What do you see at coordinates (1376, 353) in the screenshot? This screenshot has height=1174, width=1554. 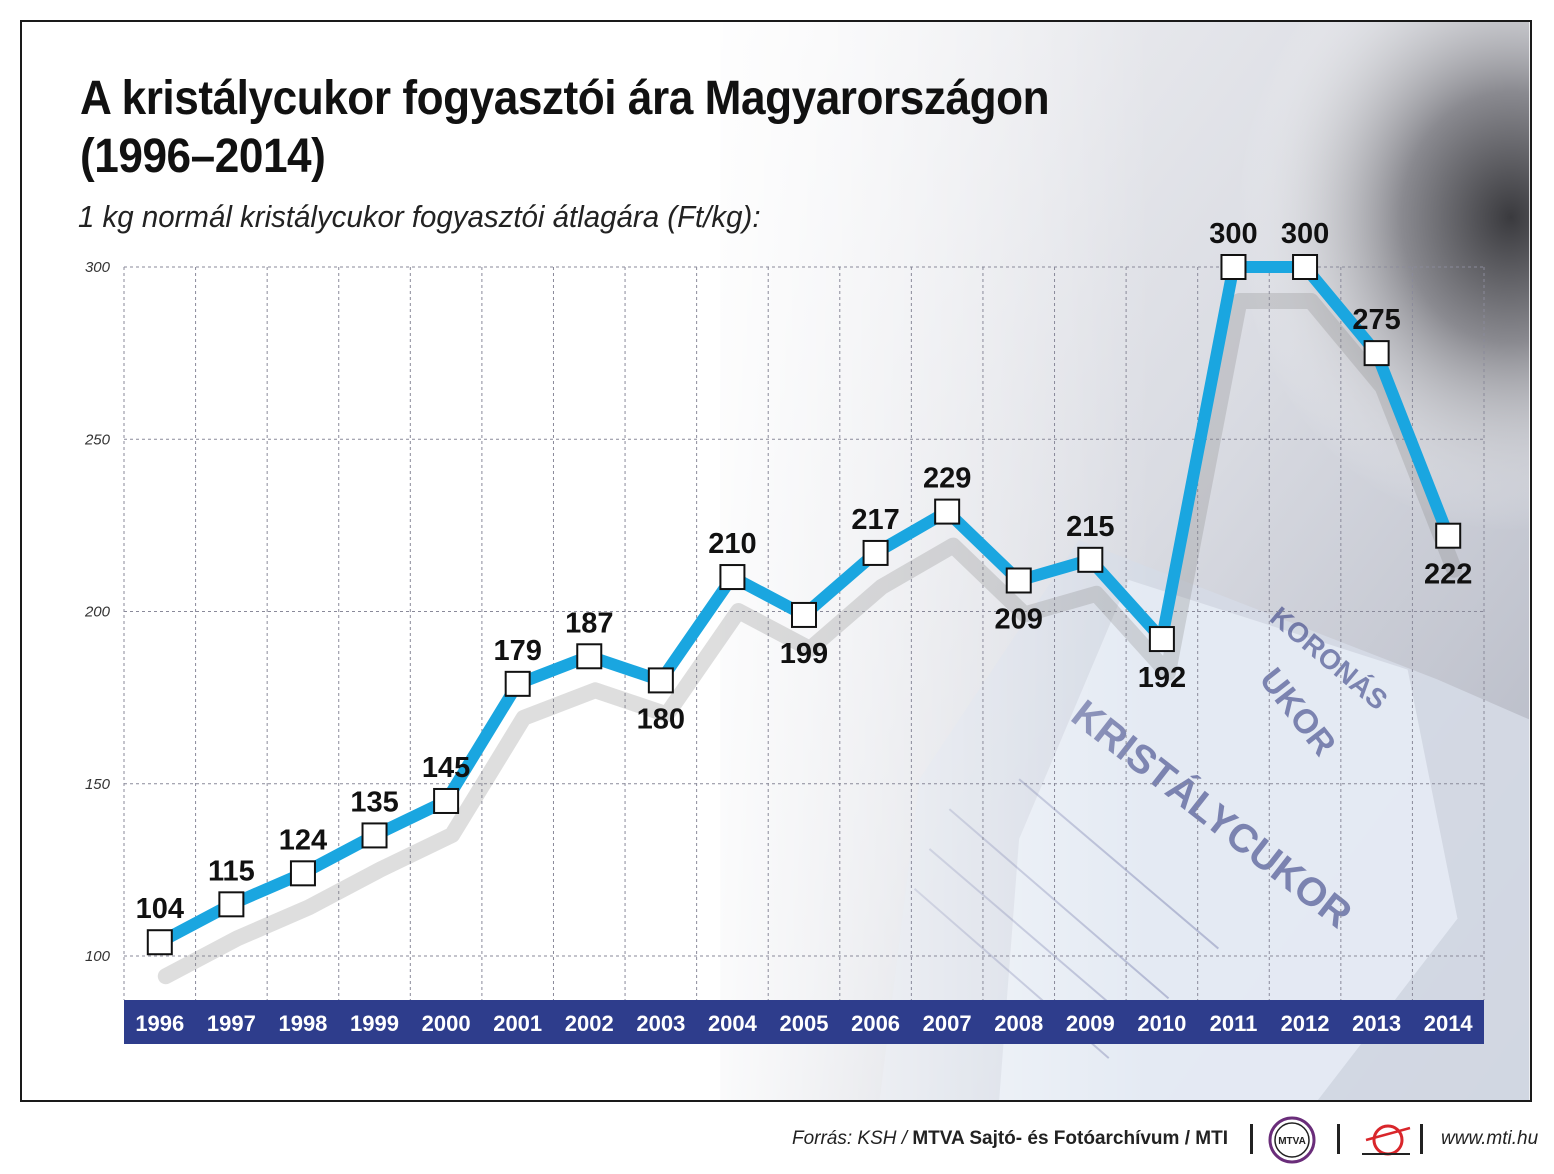 I see `data-point-2013` at bounding box center [1376, 353].